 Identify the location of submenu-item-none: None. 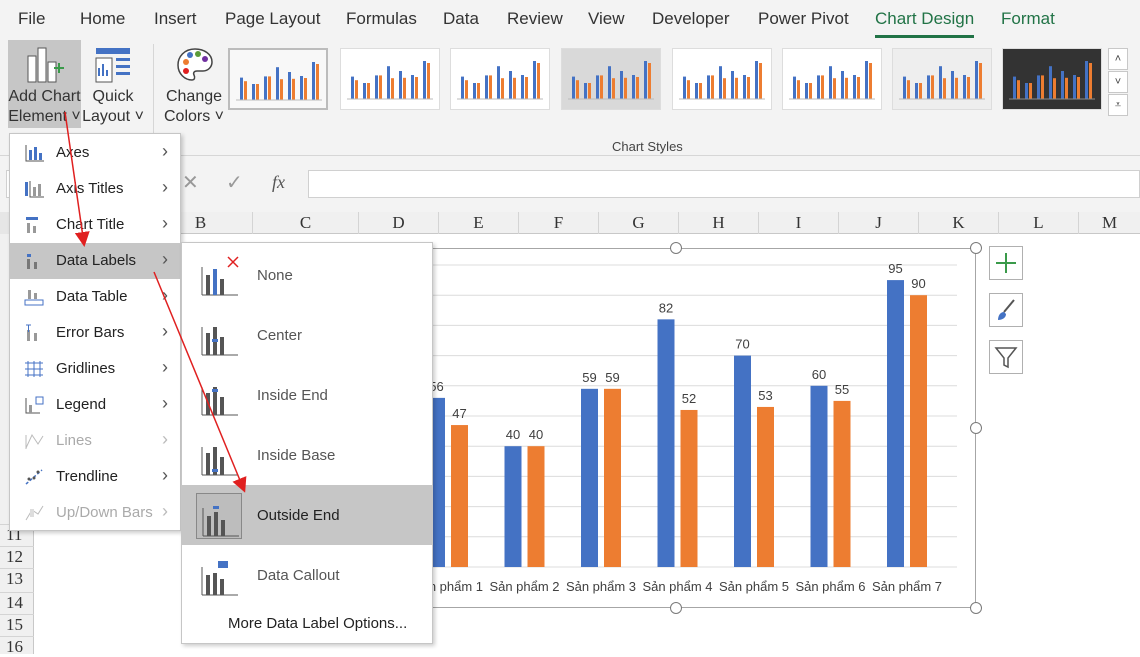
(307, 275).